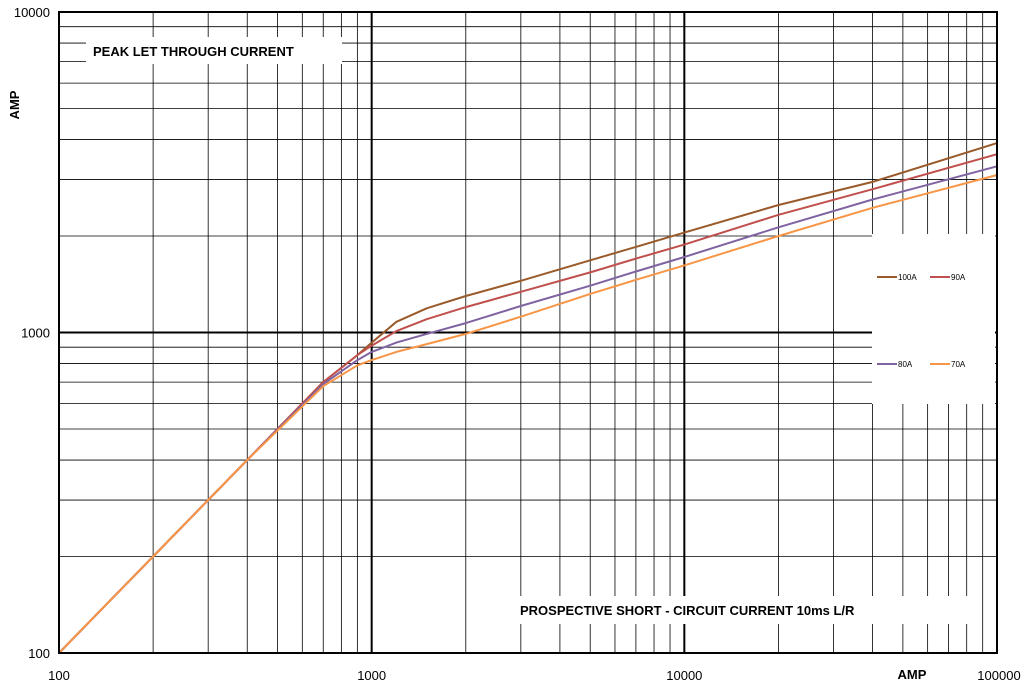  I want to click on subtitle-box, so click(747, 610).